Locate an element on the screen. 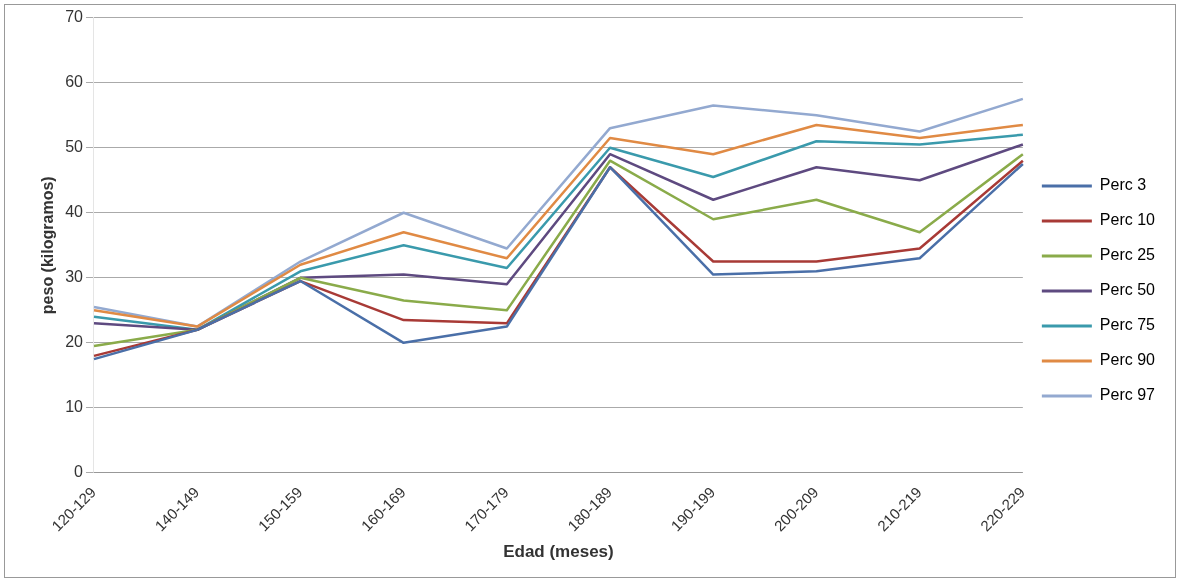  legend-label: Perc 50 is located at coordinates (1127, 290).